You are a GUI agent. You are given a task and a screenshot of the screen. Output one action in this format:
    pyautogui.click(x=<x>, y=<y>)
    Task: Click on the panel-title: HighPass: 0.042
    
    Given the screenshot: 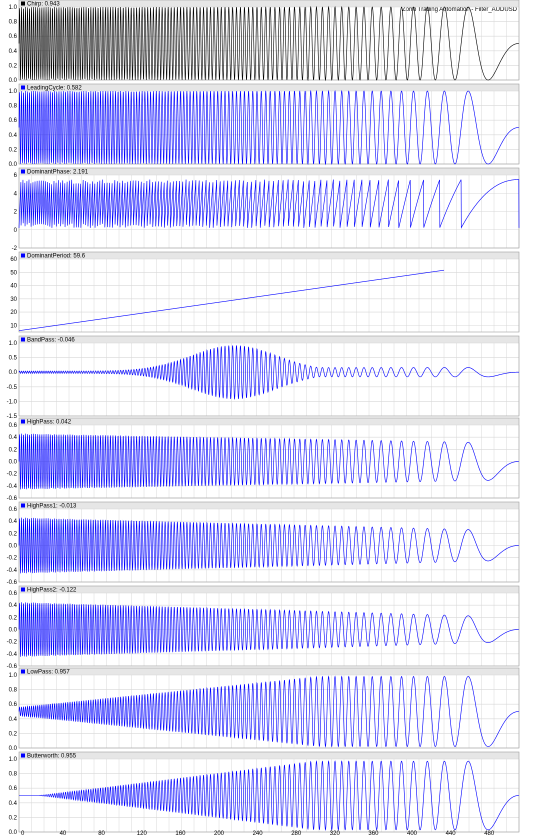 What is the action you would take?
    pyautogui.click(x=49, y=423)
    